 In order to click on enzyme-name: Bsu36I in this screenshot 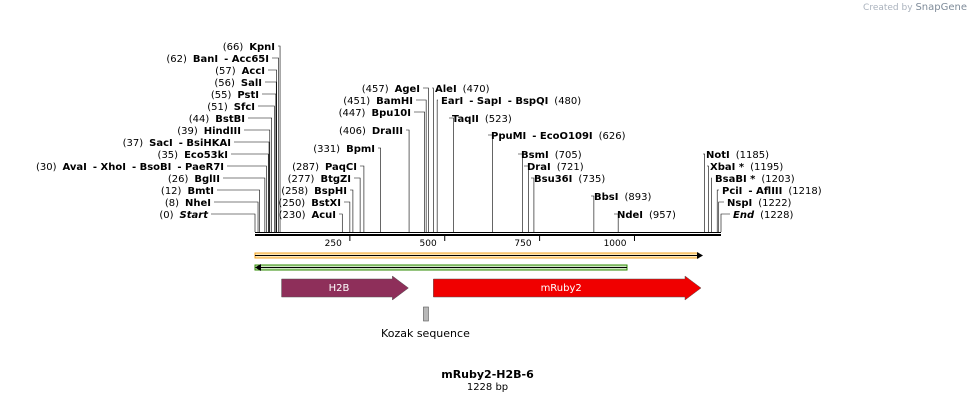, I will do `click(553, 179)`.